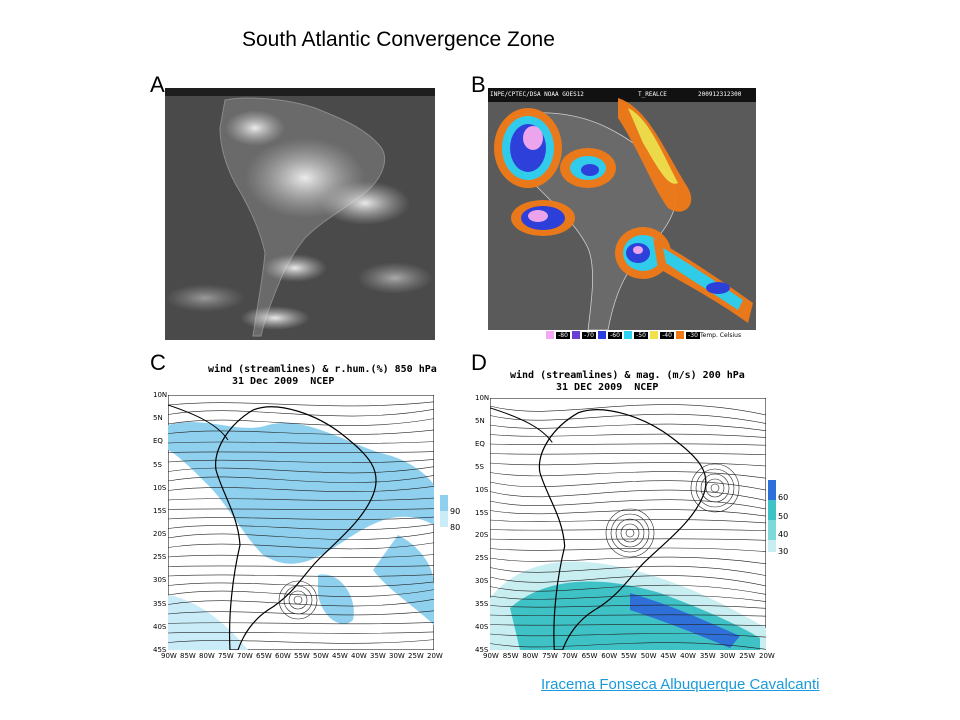 The width and height of the screenshot is (960, 720). I want to click on map-c, so click(301, 522).